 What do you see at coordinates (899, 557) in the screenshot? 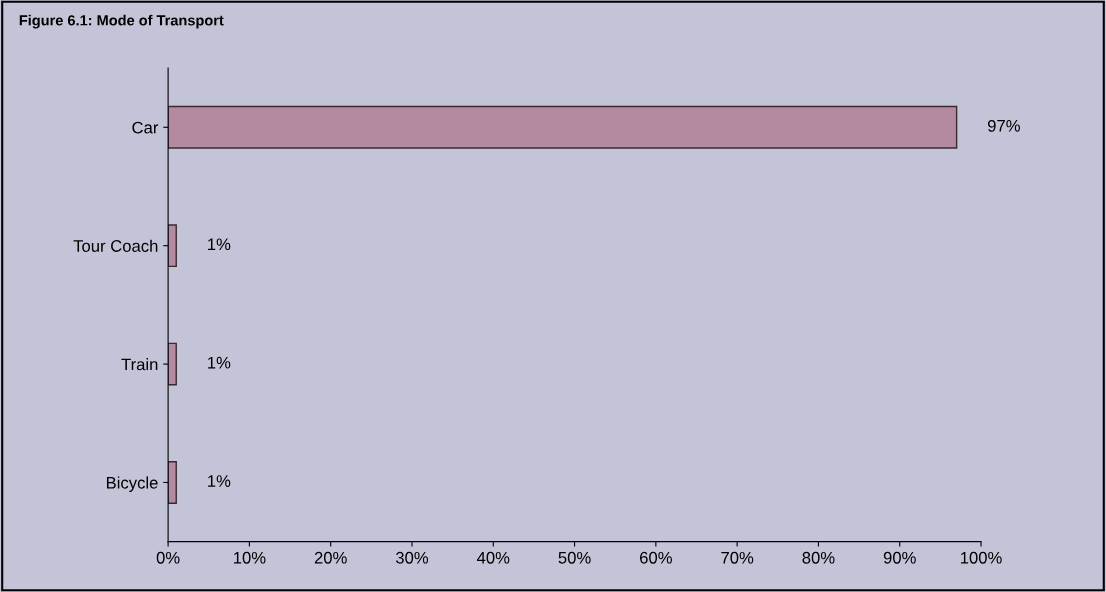
I see `x-tick-label: 90%` at bounding box center [899, 557].